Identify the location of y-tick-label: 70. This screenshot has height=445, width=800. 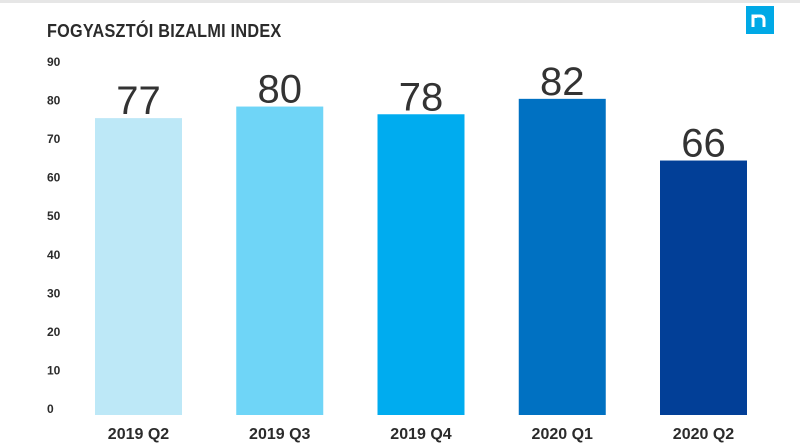
(54, 139).